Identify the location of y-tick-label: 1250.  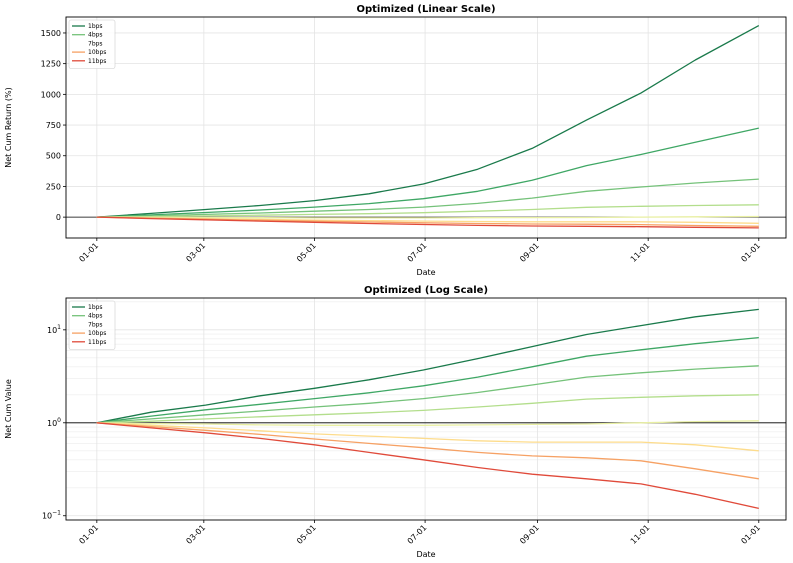
(51, 64).